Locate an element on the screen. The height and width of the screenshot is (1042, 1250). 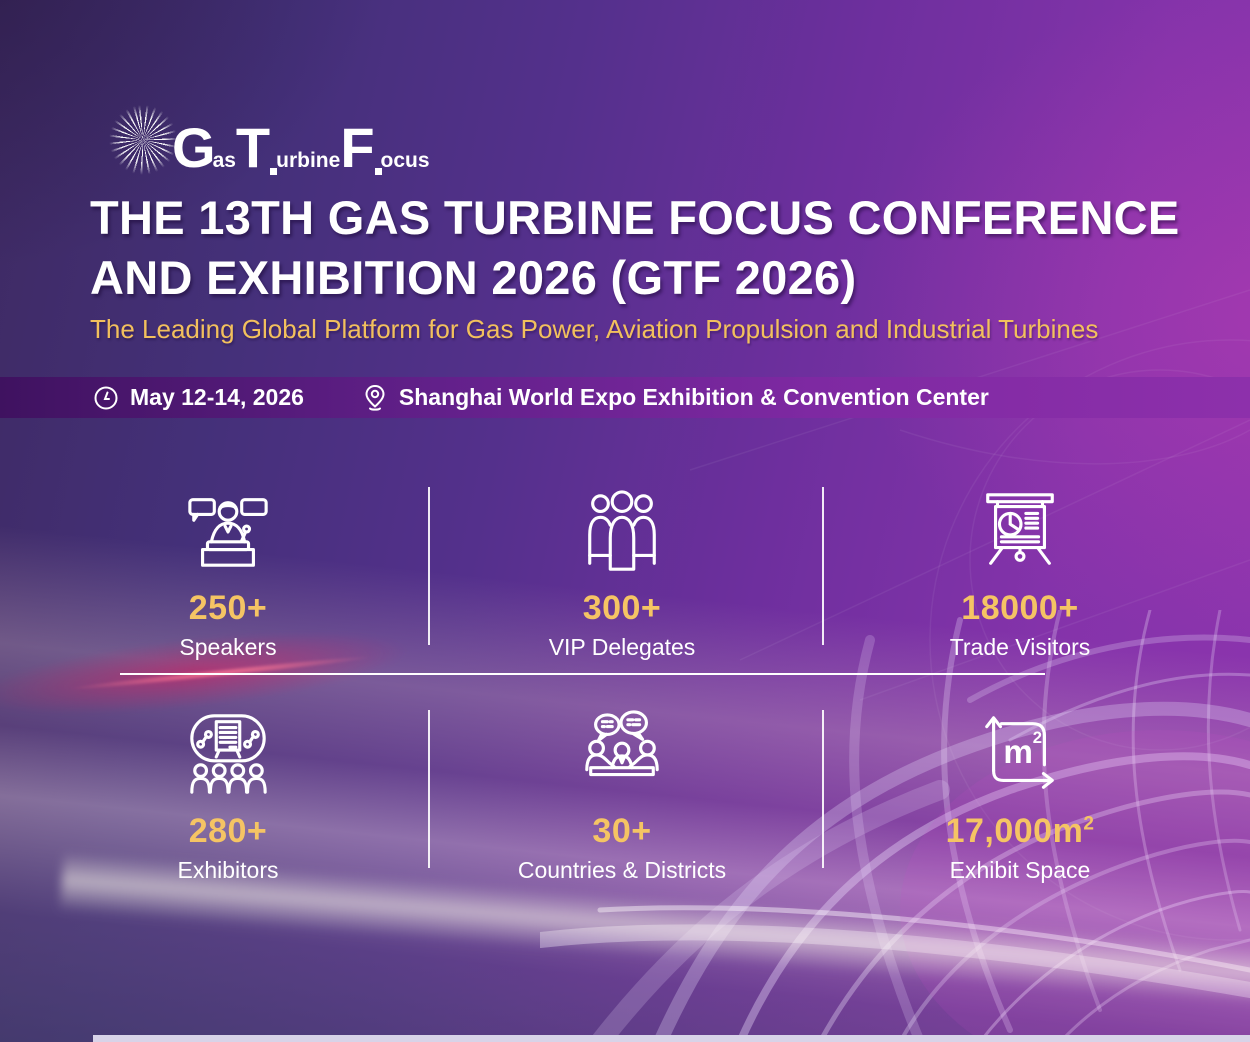
stat-value: 250+ is located at coordinates (228, 608).